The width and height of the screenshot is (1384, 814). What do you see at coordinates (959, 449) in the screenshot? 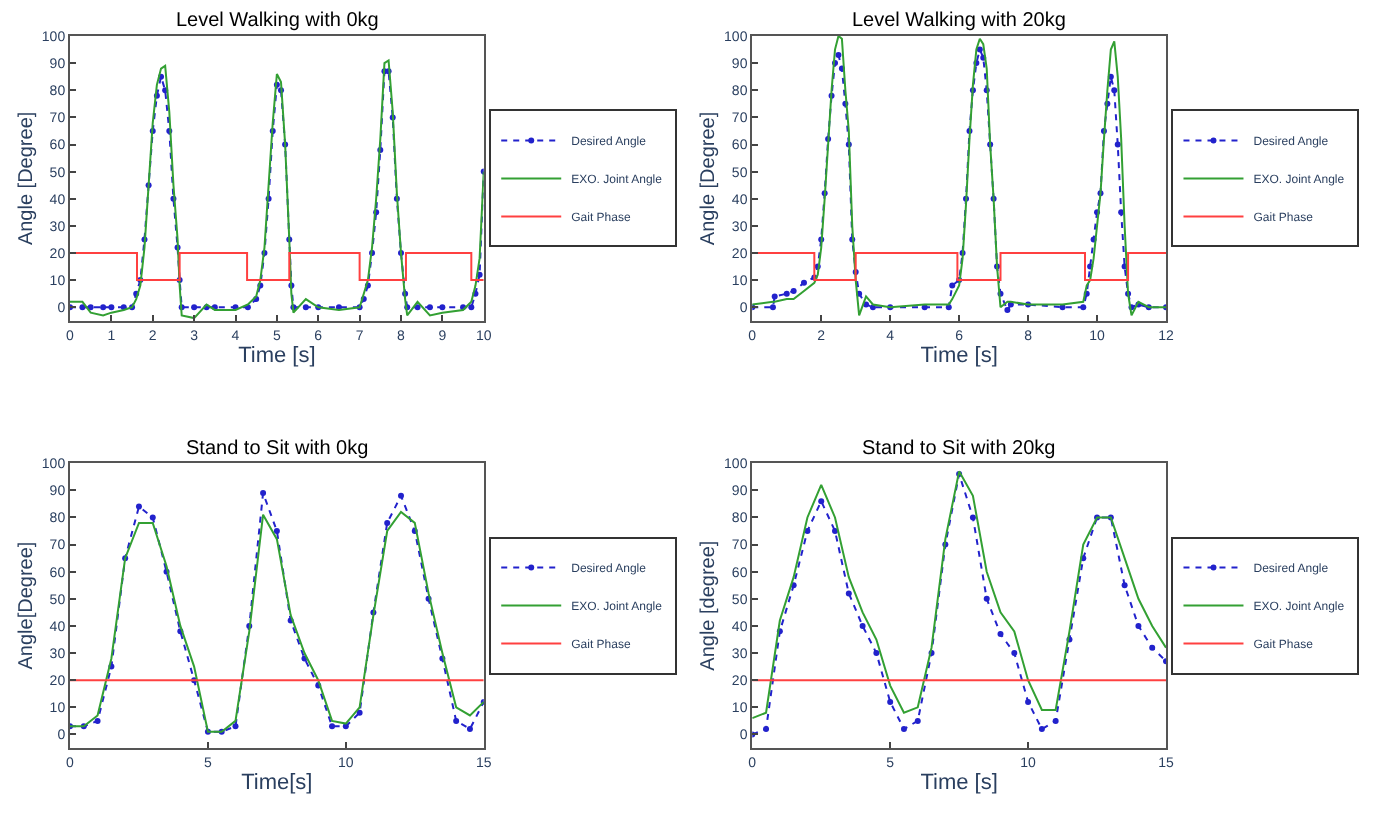
I see `chart-title: Stand to Sit with 20kg` at bounding box center [959, 449].